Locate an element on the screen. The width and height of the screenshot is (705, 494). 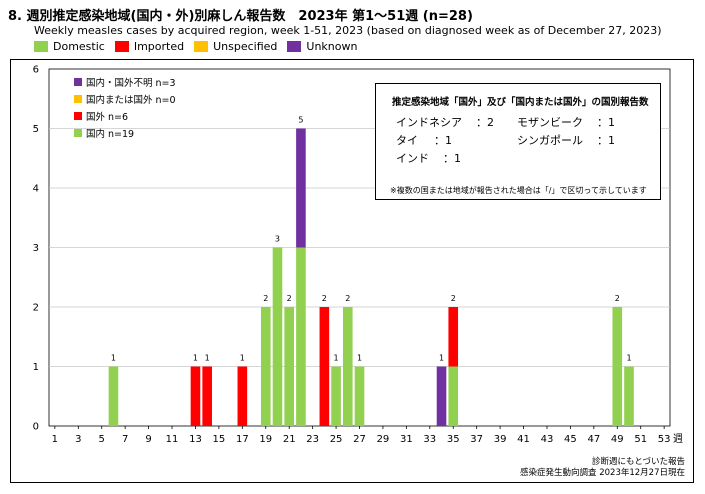
x-tick-label: 27 is located at coordinates (359, 439).